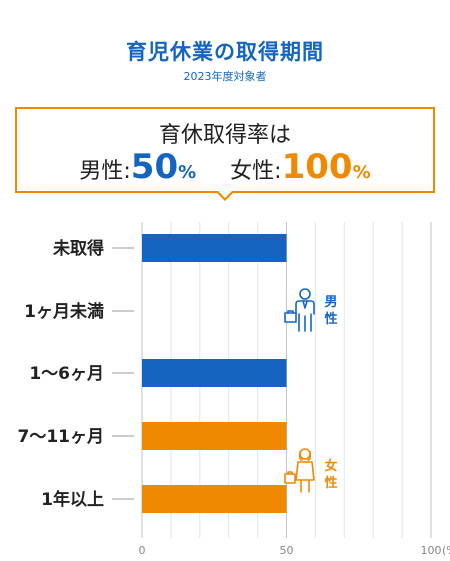  I want to click on chart-title: 育児休業の取得期間, so click(225, 52).